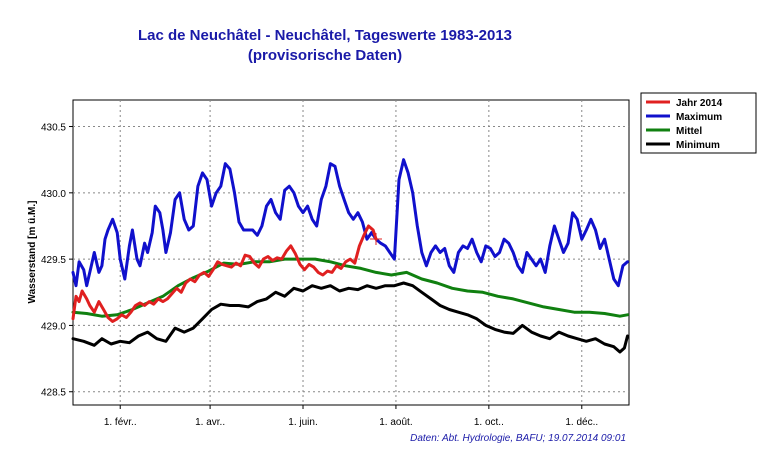  Describe the element at coordinates (699, 103) in the screenshot. I see `legend-label: Jahr 2014` at that location.